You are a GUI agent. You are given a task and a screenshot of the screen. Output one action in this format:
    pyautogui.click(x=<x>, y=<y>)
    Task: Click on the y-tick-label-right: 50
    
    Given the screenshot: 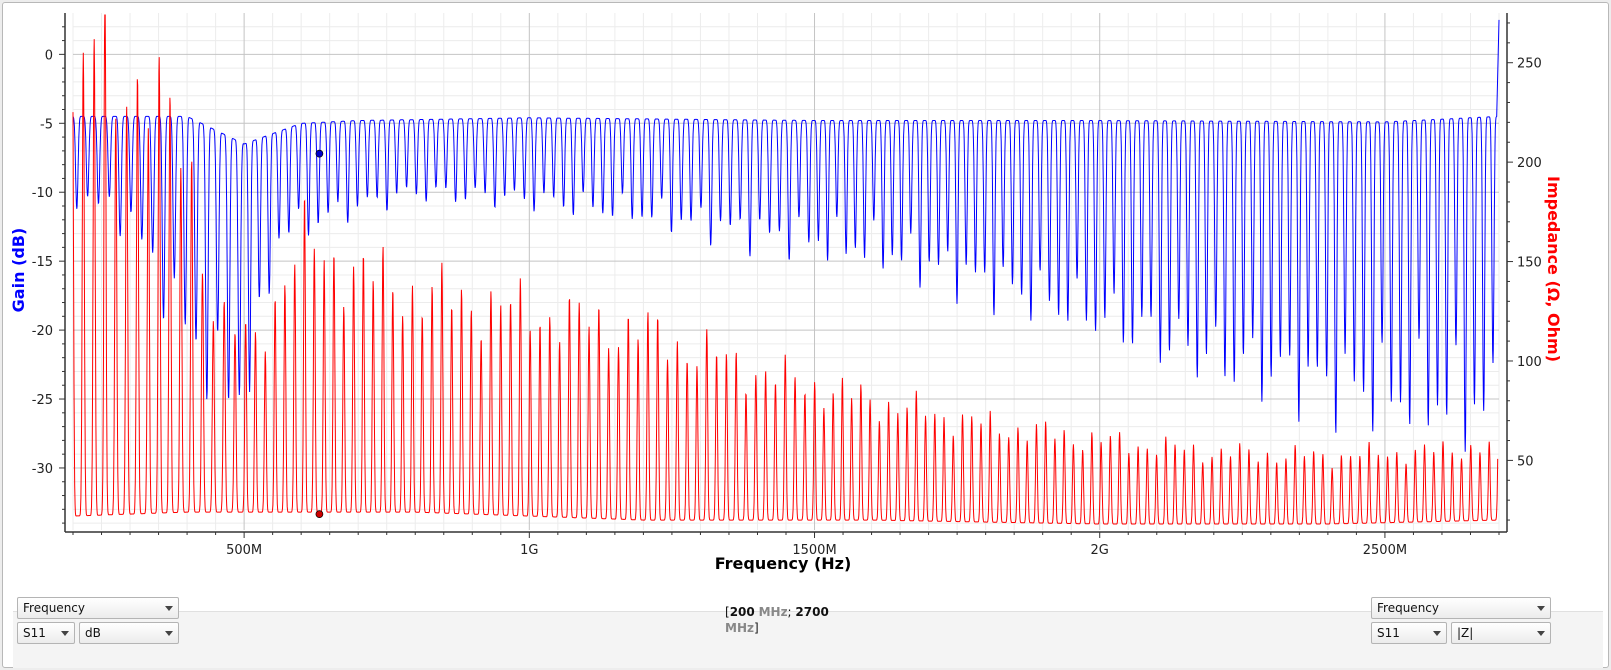 What is the action you would take?
    pyautogui.click(x=1525, y=461)
    